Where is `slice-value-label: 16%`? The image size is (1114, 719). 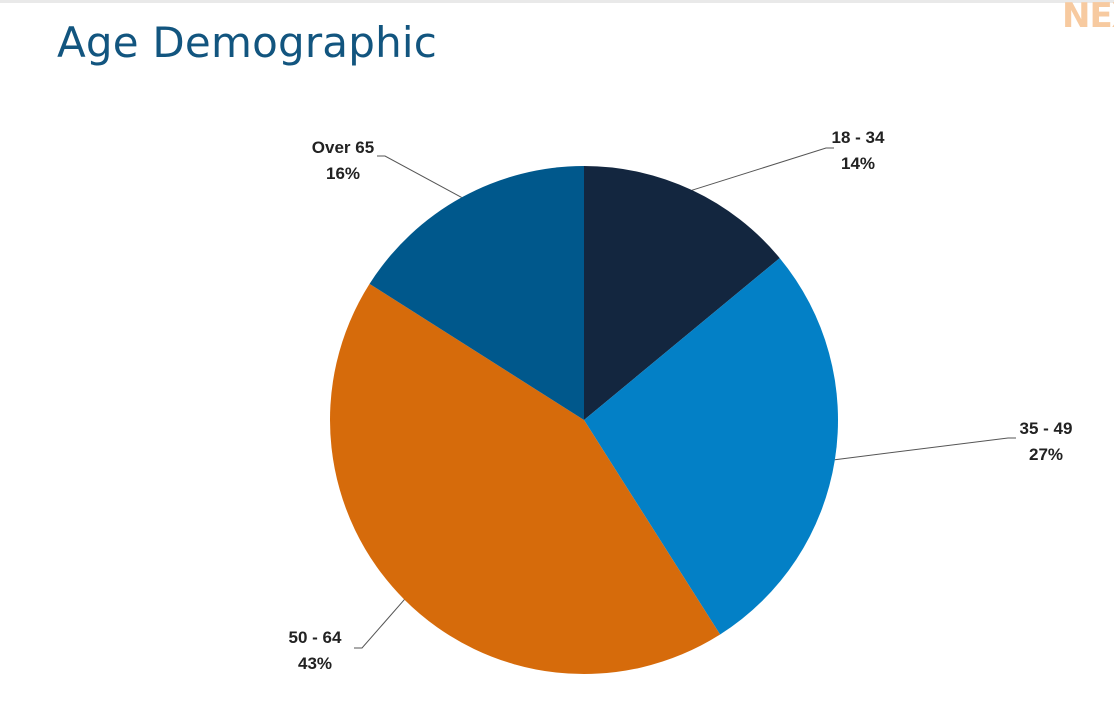 slice-value-label: 16% is located at coordinates (343, 173).